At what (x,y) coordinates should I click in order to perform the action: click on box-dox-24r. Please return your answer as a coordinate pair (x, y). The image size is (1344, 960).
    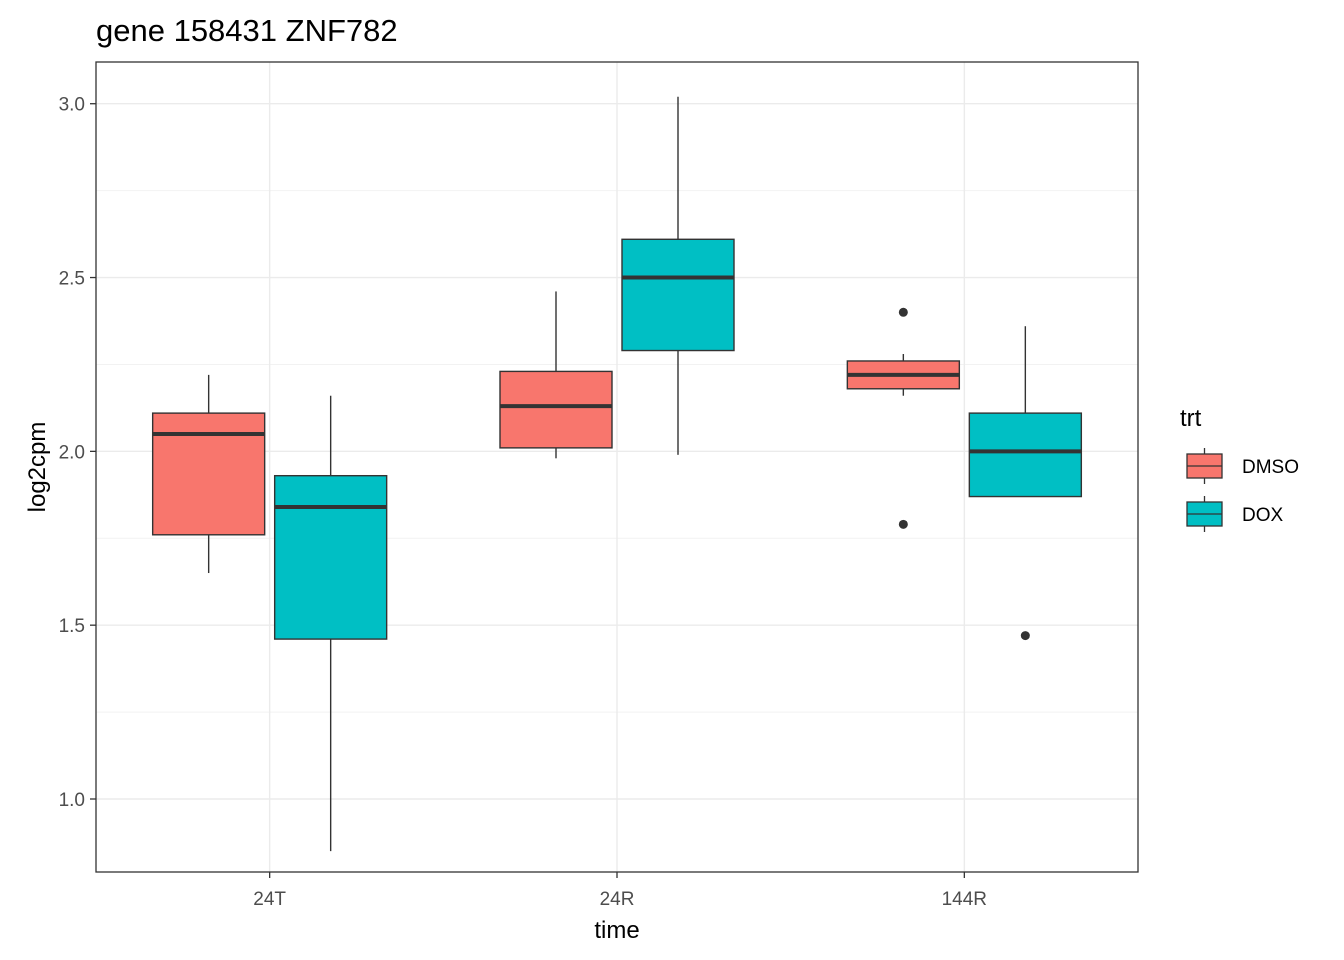
    Looking at the image, I should click on (678, 275).